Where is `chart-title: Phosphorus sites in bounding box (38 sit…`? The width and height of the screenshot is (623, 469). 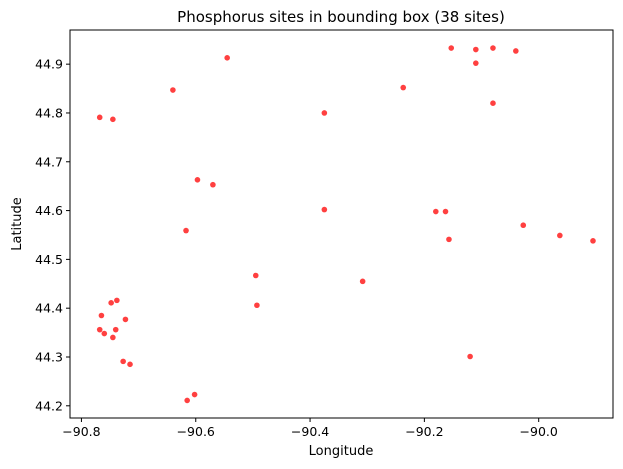
chart-title: Phosphorus sites in bounding box (38 sit… is located at coordinates (341, 17).